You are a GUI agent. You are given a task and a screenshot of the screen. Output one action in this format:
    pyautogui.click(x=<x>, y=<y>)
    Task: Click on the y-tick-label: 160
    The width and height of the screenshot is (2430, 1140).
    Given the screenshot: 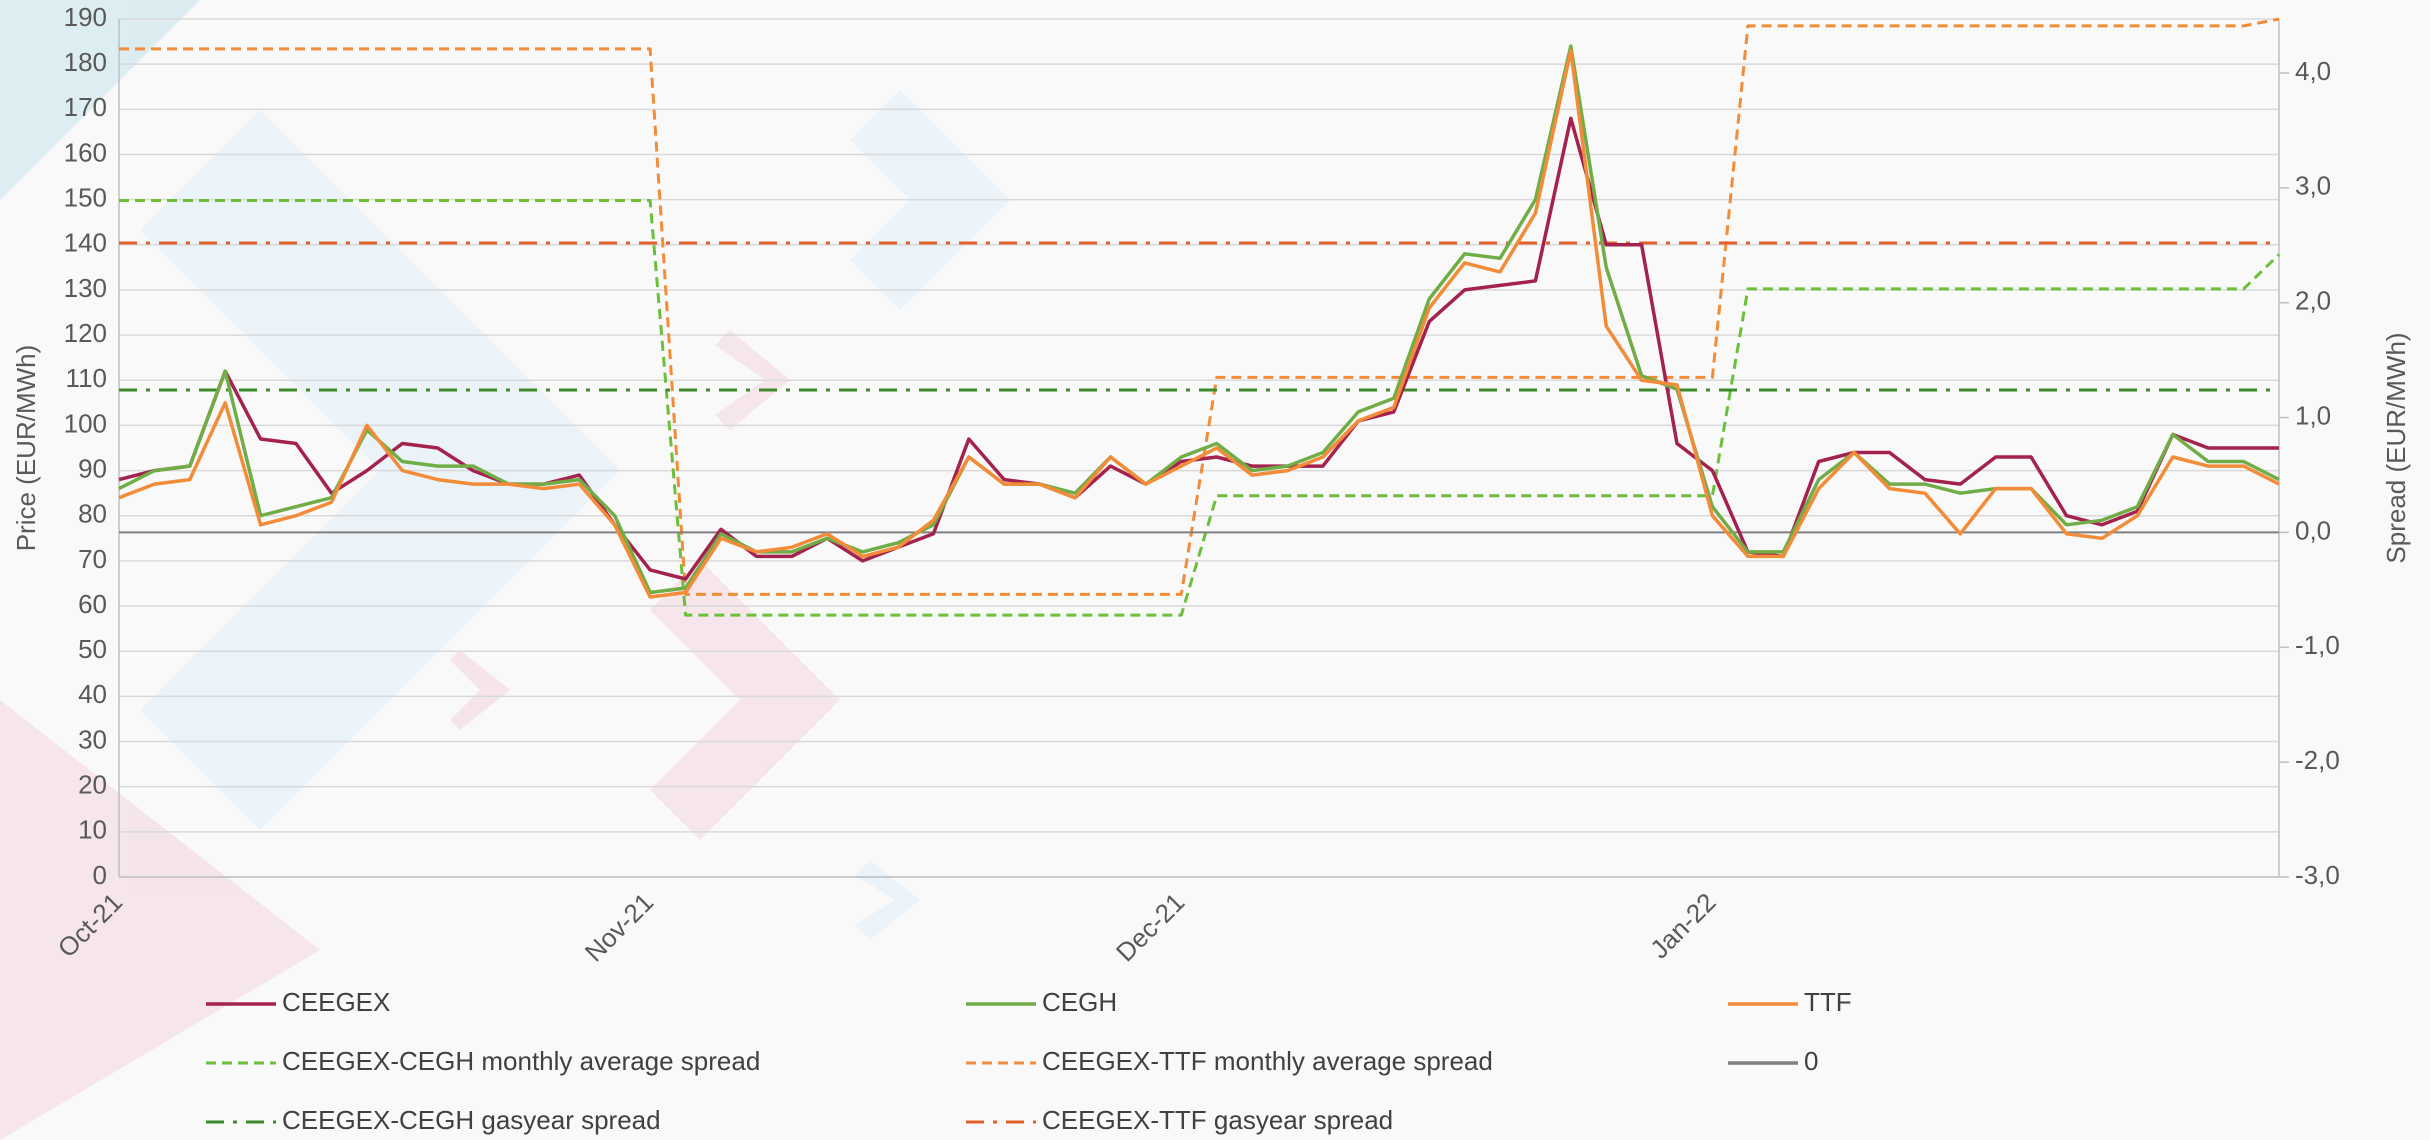 What is the action you would take?
    pyautogui.click(x=85, y=152)
    